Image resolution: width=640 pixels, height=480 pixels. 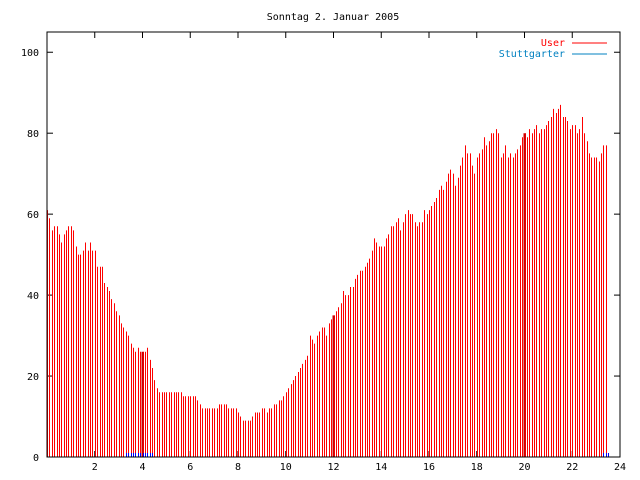 I want to click on y-tick-label: 20, so click(x=33, y=377).